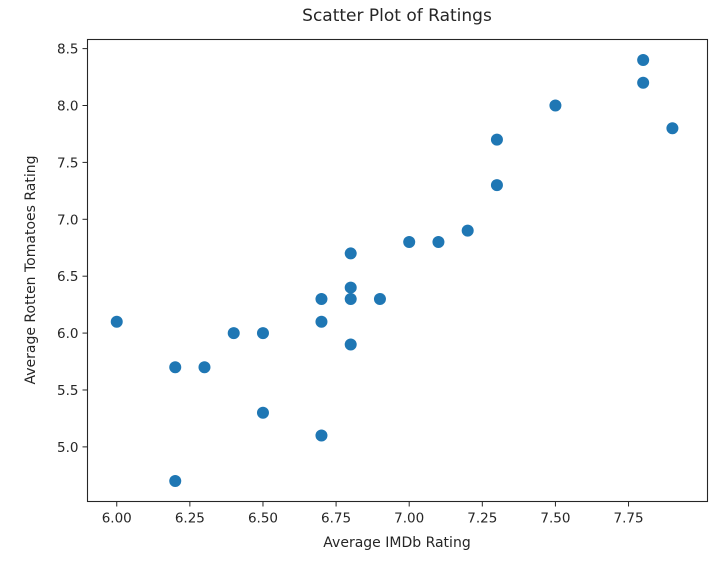  What do you see at coordinates (67, 448) in the screenshot?
I see `y-tick-label: 5.0` at bounding box center [67, 448].